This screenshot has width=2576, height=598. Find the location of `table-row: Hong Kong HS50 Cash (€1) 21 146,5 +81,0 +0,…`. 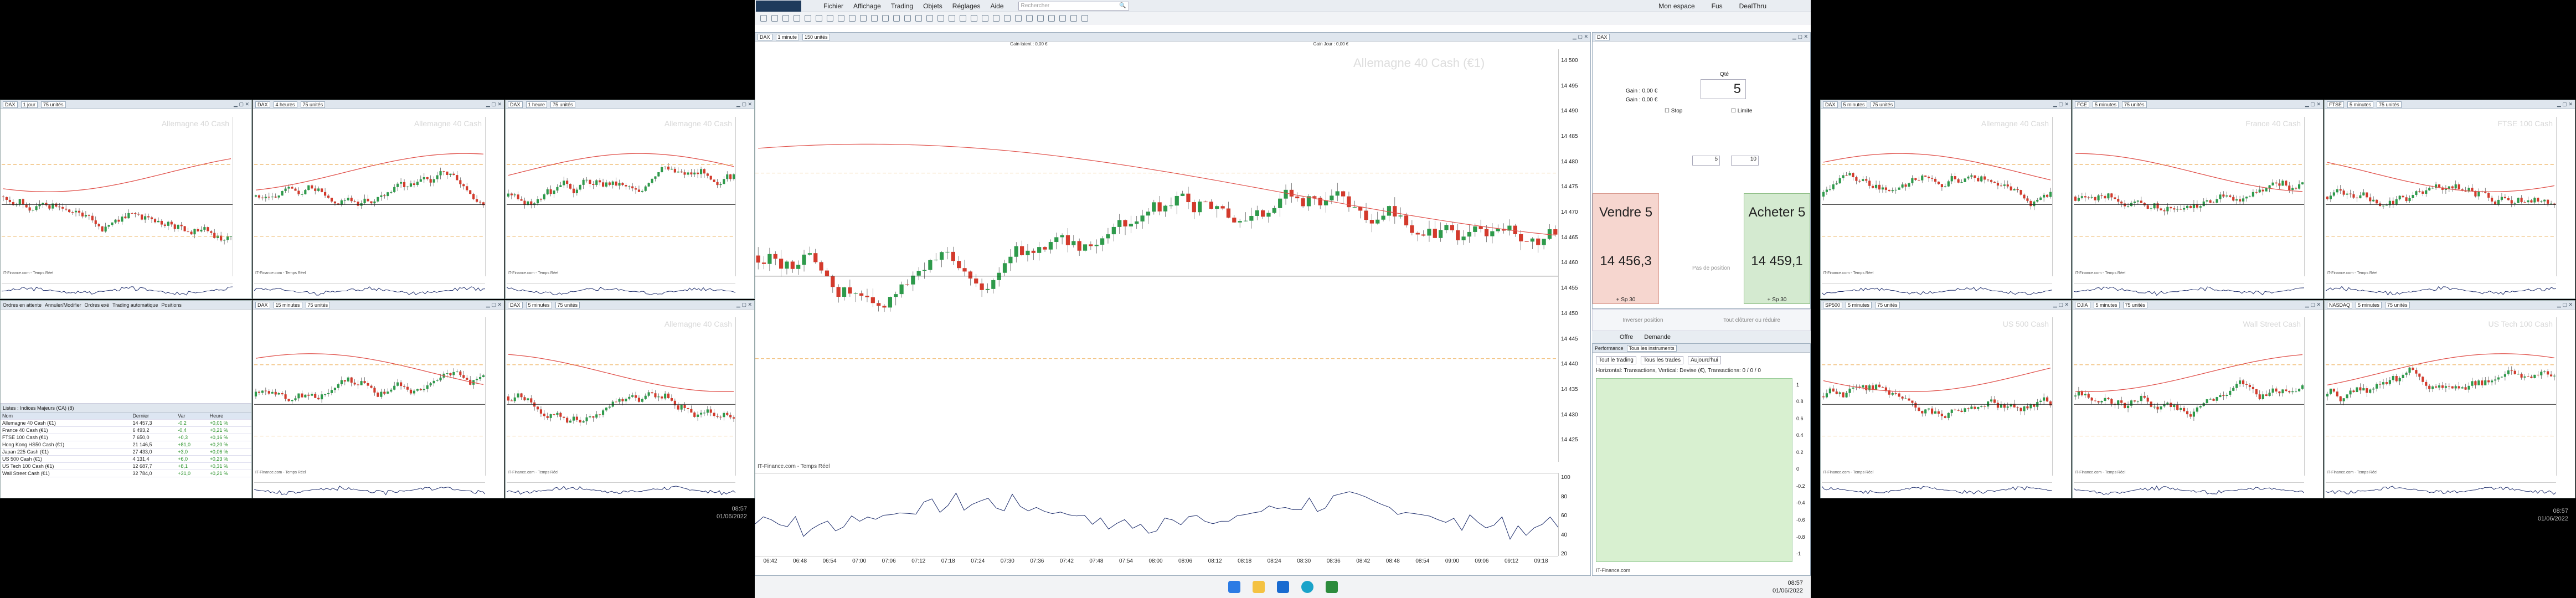

table-row: Hong Kong HS50 Cash (€1) 21 146,5 +81,0 +0,… is located at coordinates (126, 444).